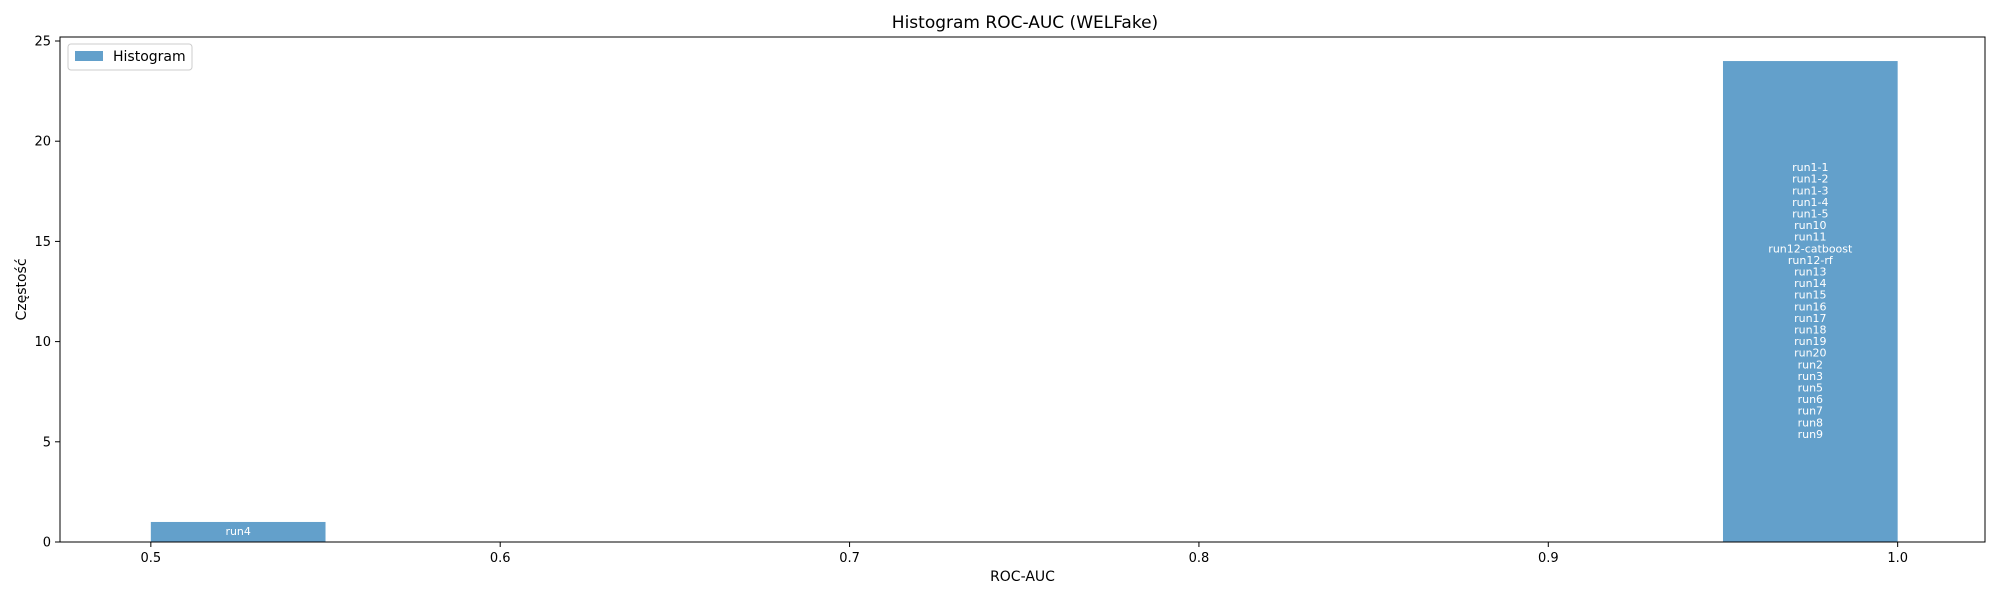 This screenshot has width=2000, height=600. I want to click on bar-label: run9, so click(1810, 434).